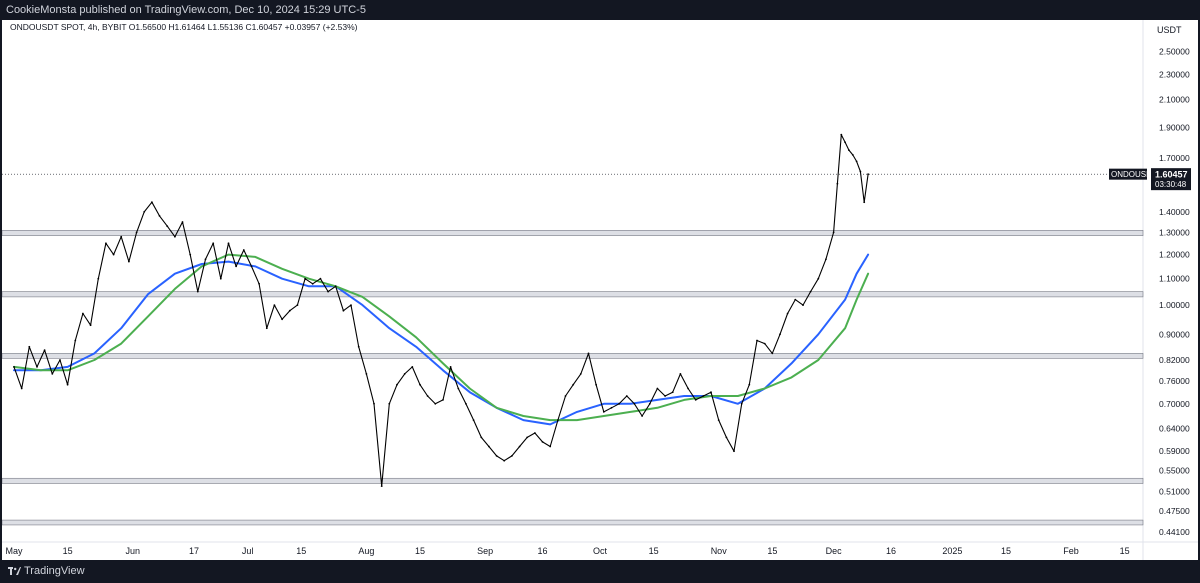  I want to click on price-tick-label: 0.64000, so click(1174, 429).